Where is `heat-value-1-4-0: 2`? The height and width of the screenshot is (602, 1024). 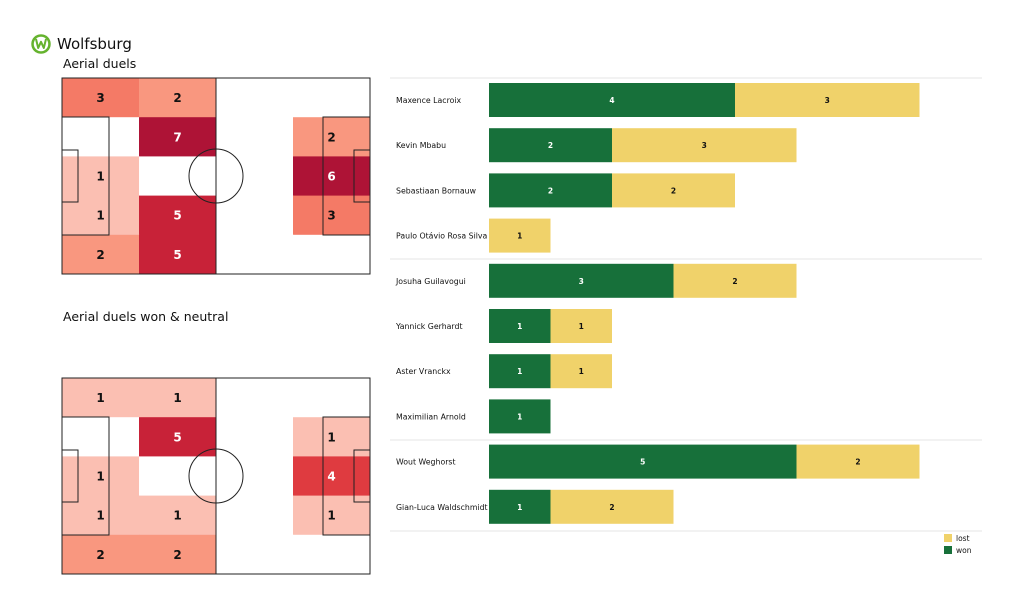 heat-value-1-4-0: 2 is located at coordinates (100, 555).